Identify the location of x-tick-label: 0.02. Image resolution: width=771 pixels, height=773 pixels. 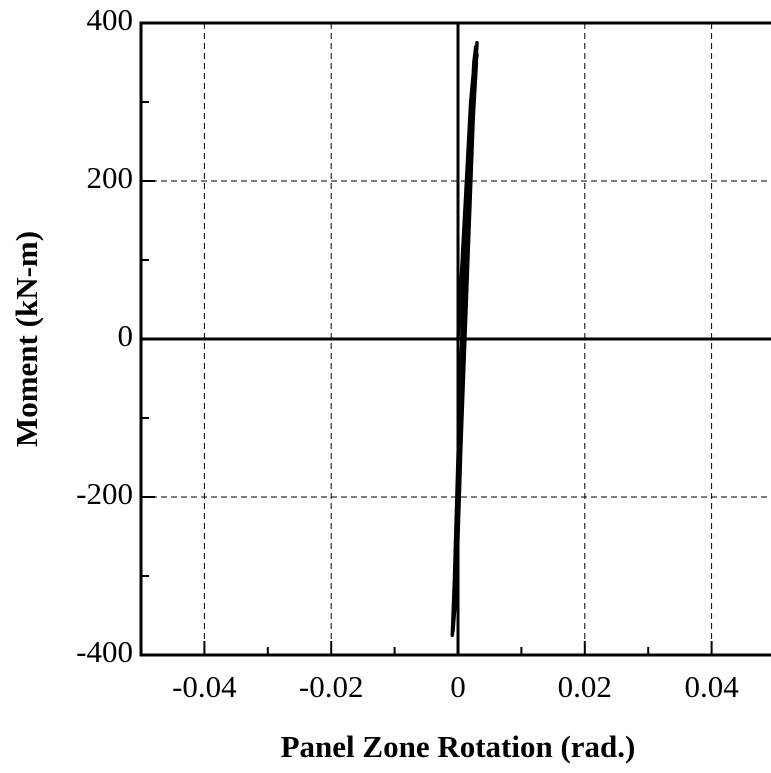
(585, 686).